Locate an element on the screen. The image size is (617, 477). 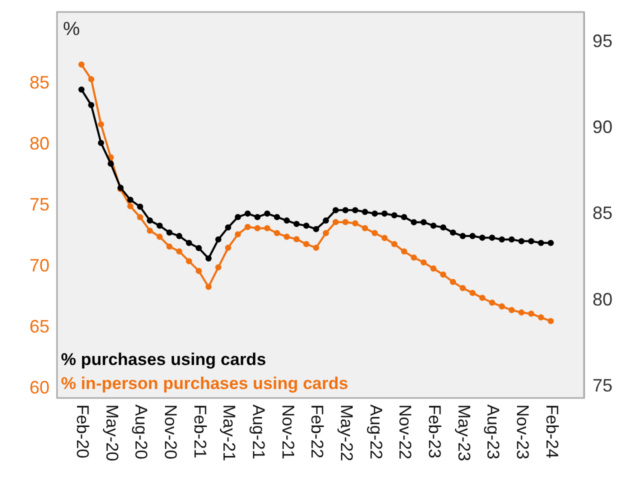
x-tick-label: May-23 is located at coordinates (464, 433).